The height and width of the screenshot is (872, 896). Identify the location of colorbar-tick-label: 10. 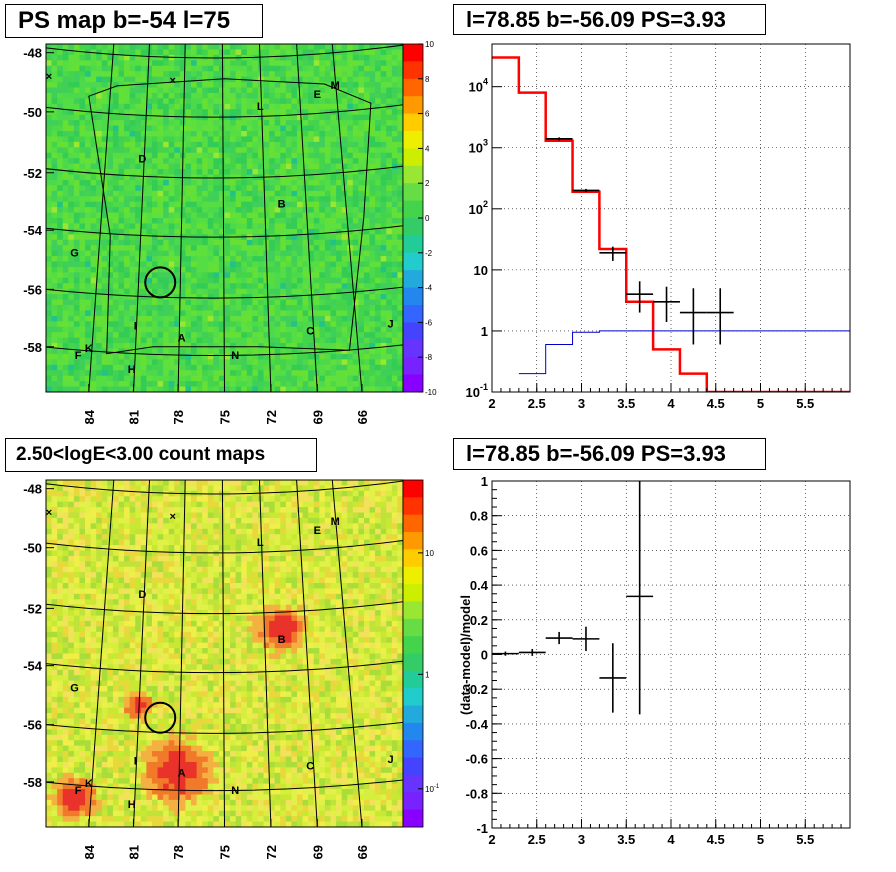
(429, 44).